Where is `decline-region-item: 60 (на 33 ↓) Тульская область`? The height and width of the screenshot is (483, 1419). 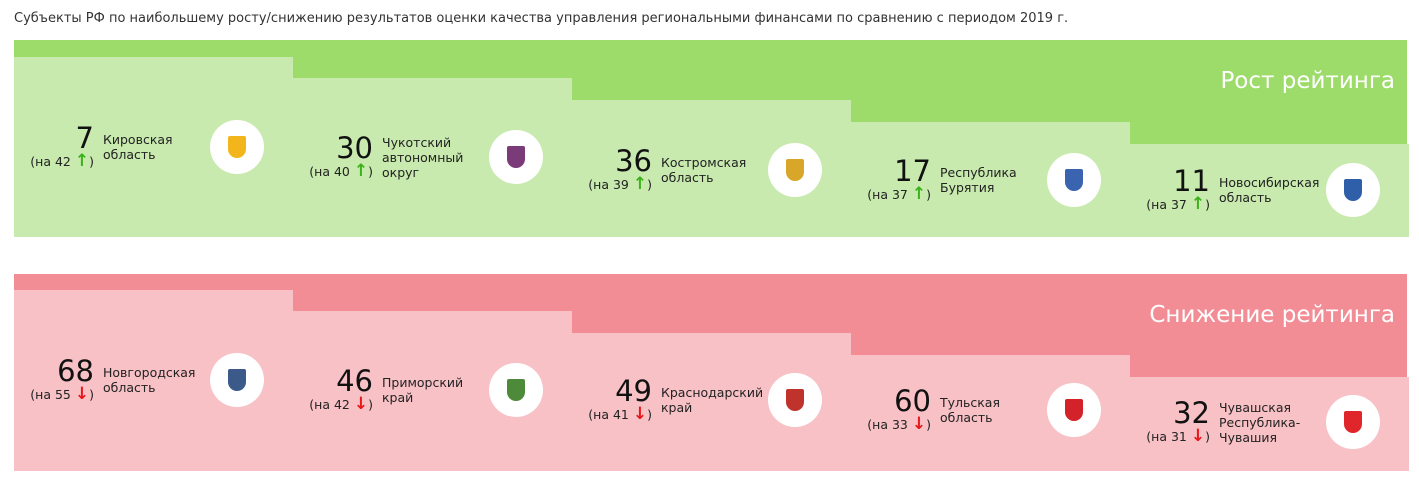
decline-region-item: 60 (на 33 ↓) Тульская область is located at coordinates (977, 410).